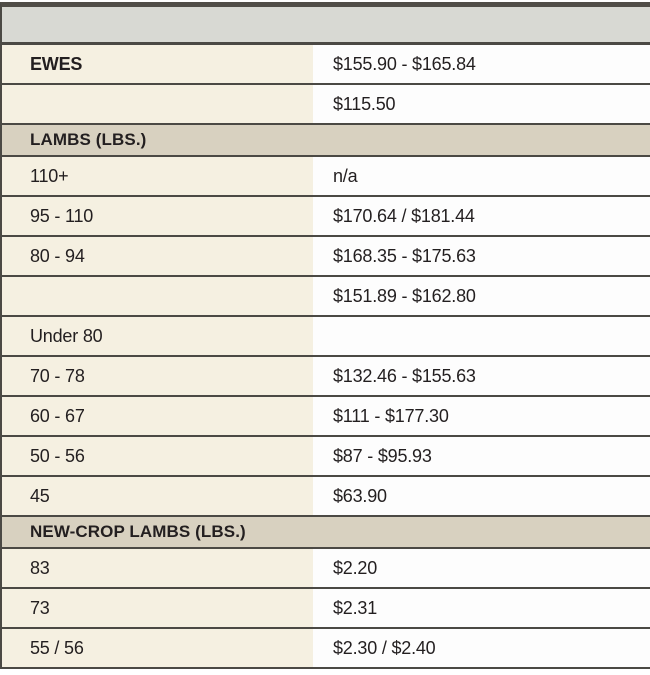  Describe the element at coordinates (157, 376) in the screenshot. I see `row-label: 70 - 78` at that location.